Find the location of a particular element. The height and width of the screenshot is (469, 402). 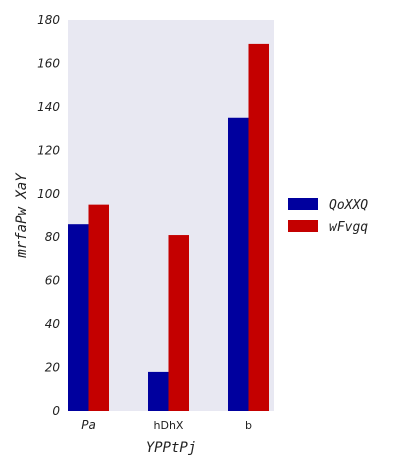

legend: QoXXQ wFvgq is located at coordinates (328, 216).